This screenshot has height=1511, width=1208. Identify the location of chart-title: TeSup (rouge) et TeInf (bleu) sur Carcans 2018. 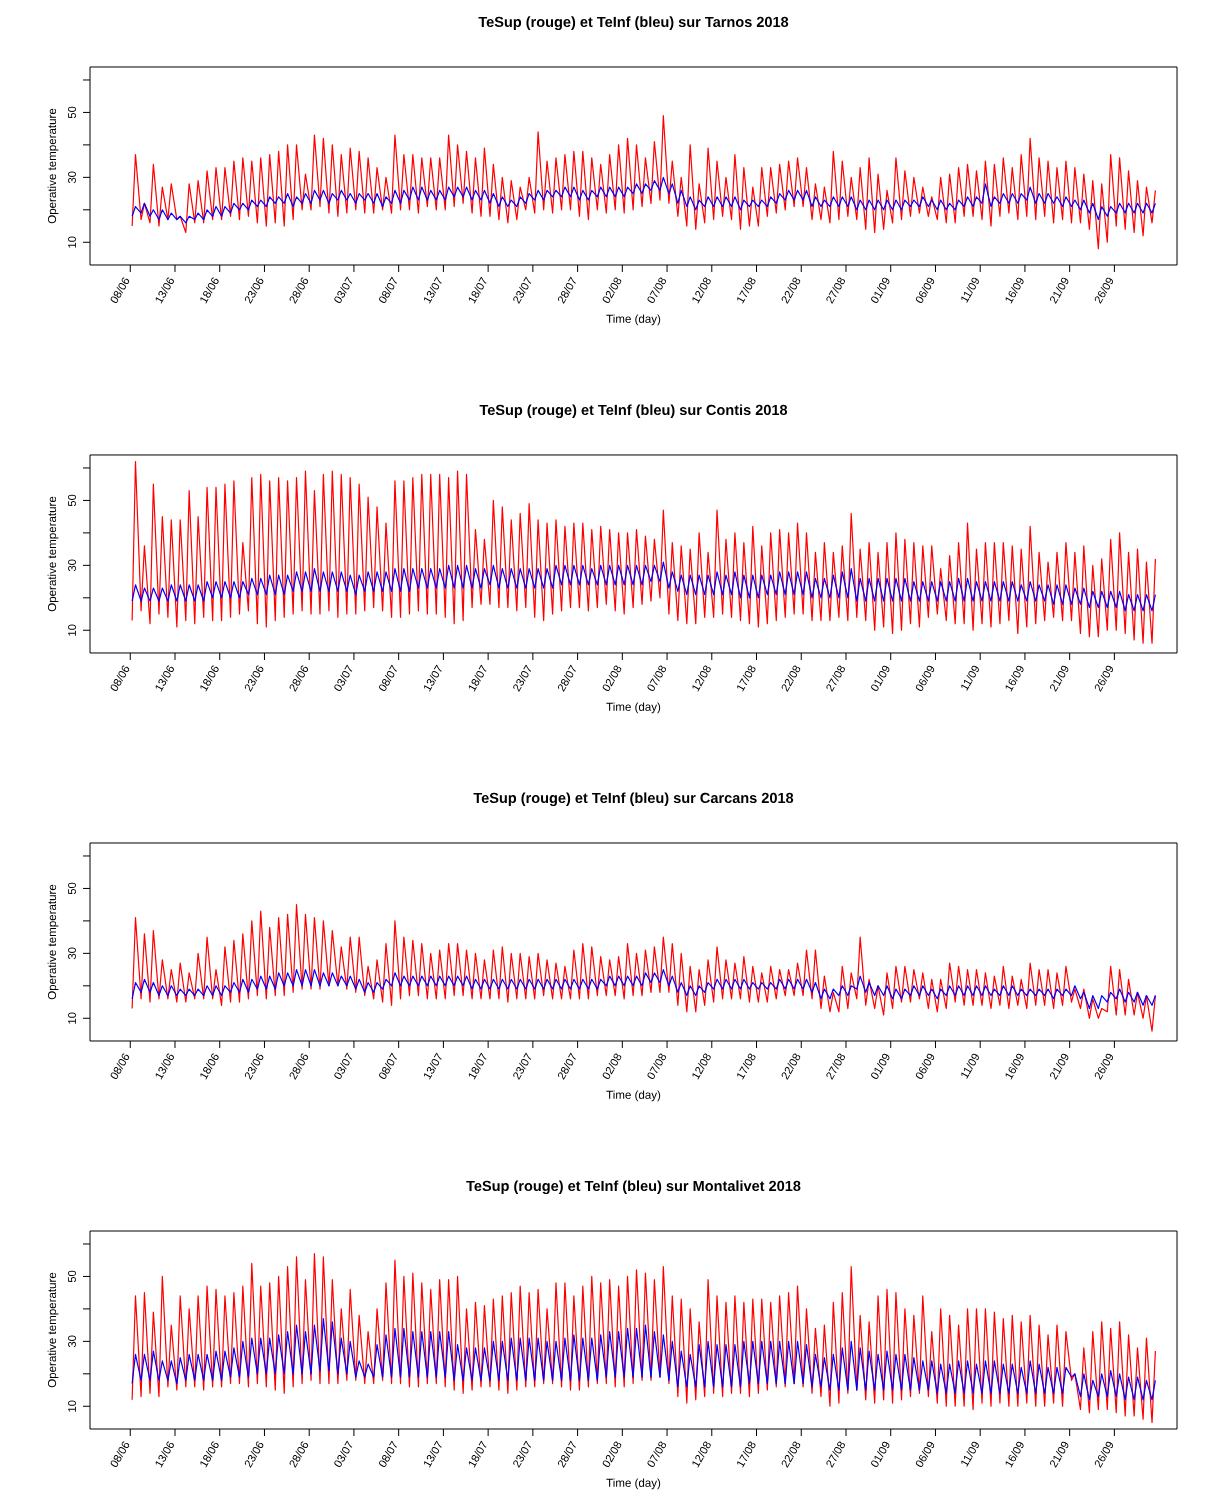
(633, 799).